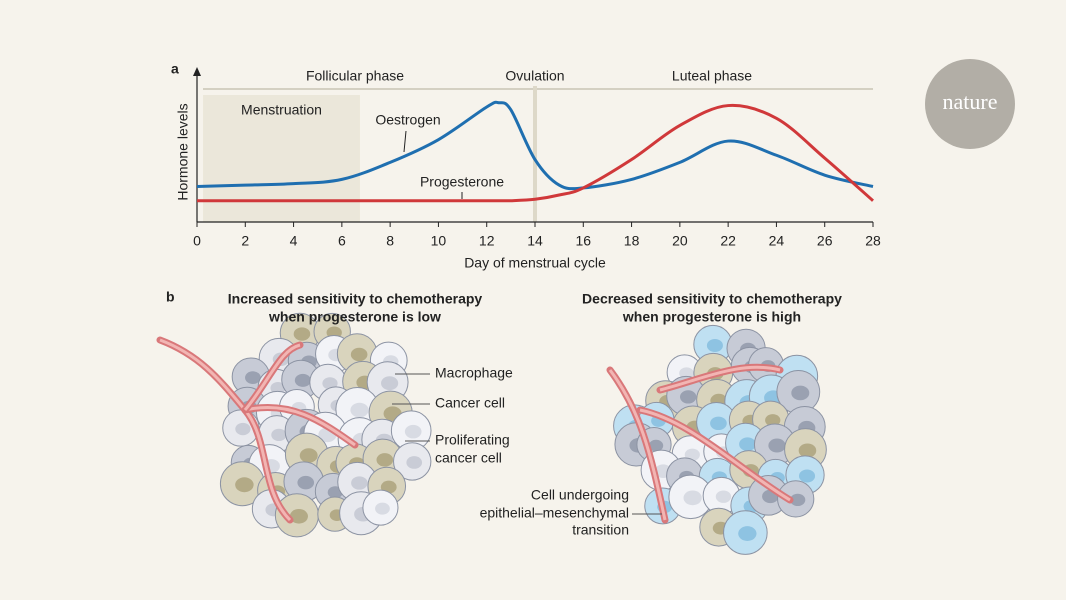  What do you see at coordinates (472, 440) in the screenshot?
I see `callout: Proliferating` at bounding box center [472, 440].